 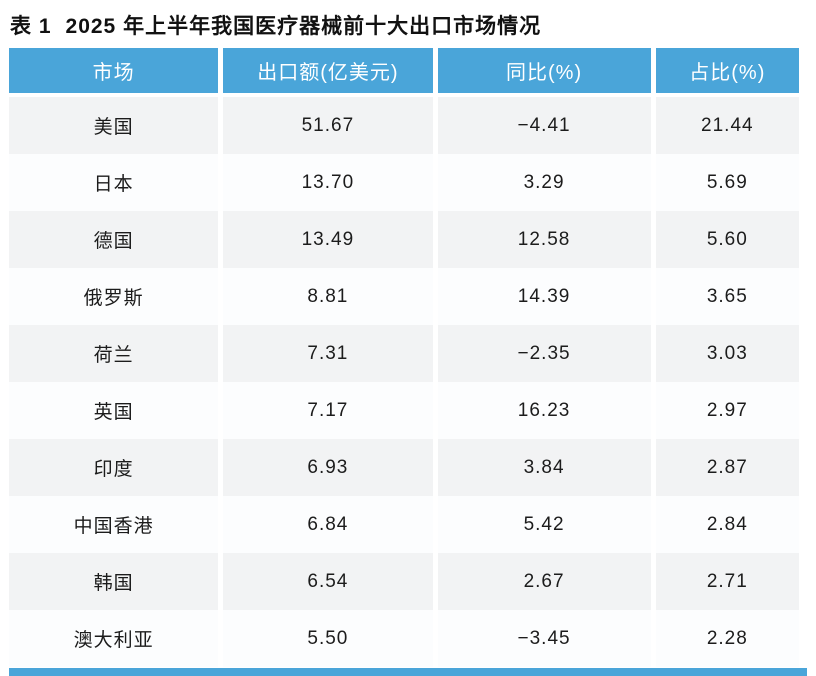 I want to click on market-cell: 中国香港, so click(x=114, y=524).